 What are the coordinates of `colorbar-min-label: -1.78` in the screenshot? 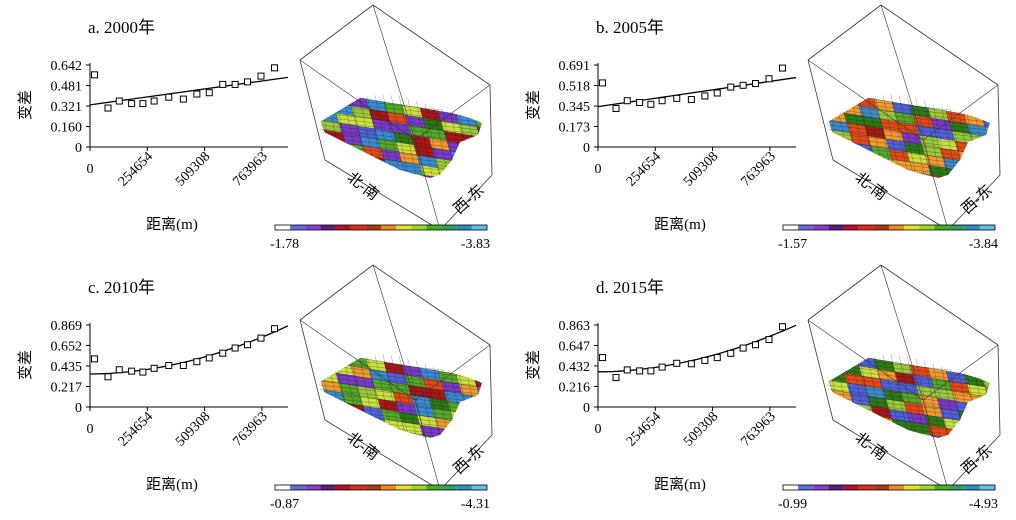 It's located at (284, 244).